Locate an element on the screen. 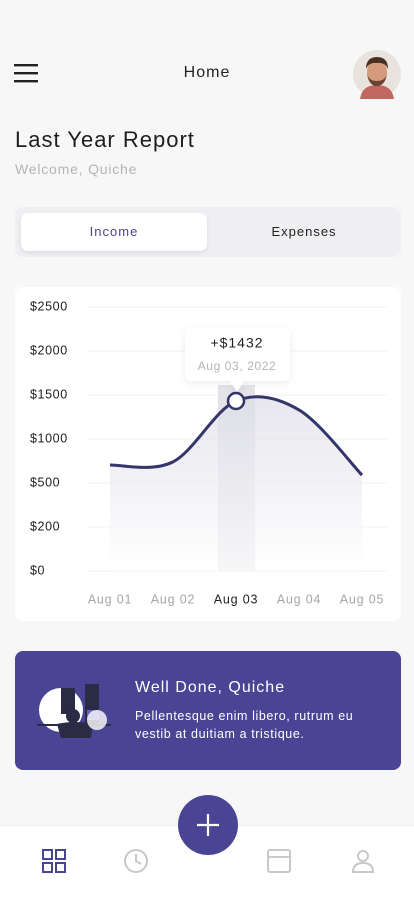 This screenshot has width=414, height=898. bottom-nav-icons is located at coordinates (208, 834).